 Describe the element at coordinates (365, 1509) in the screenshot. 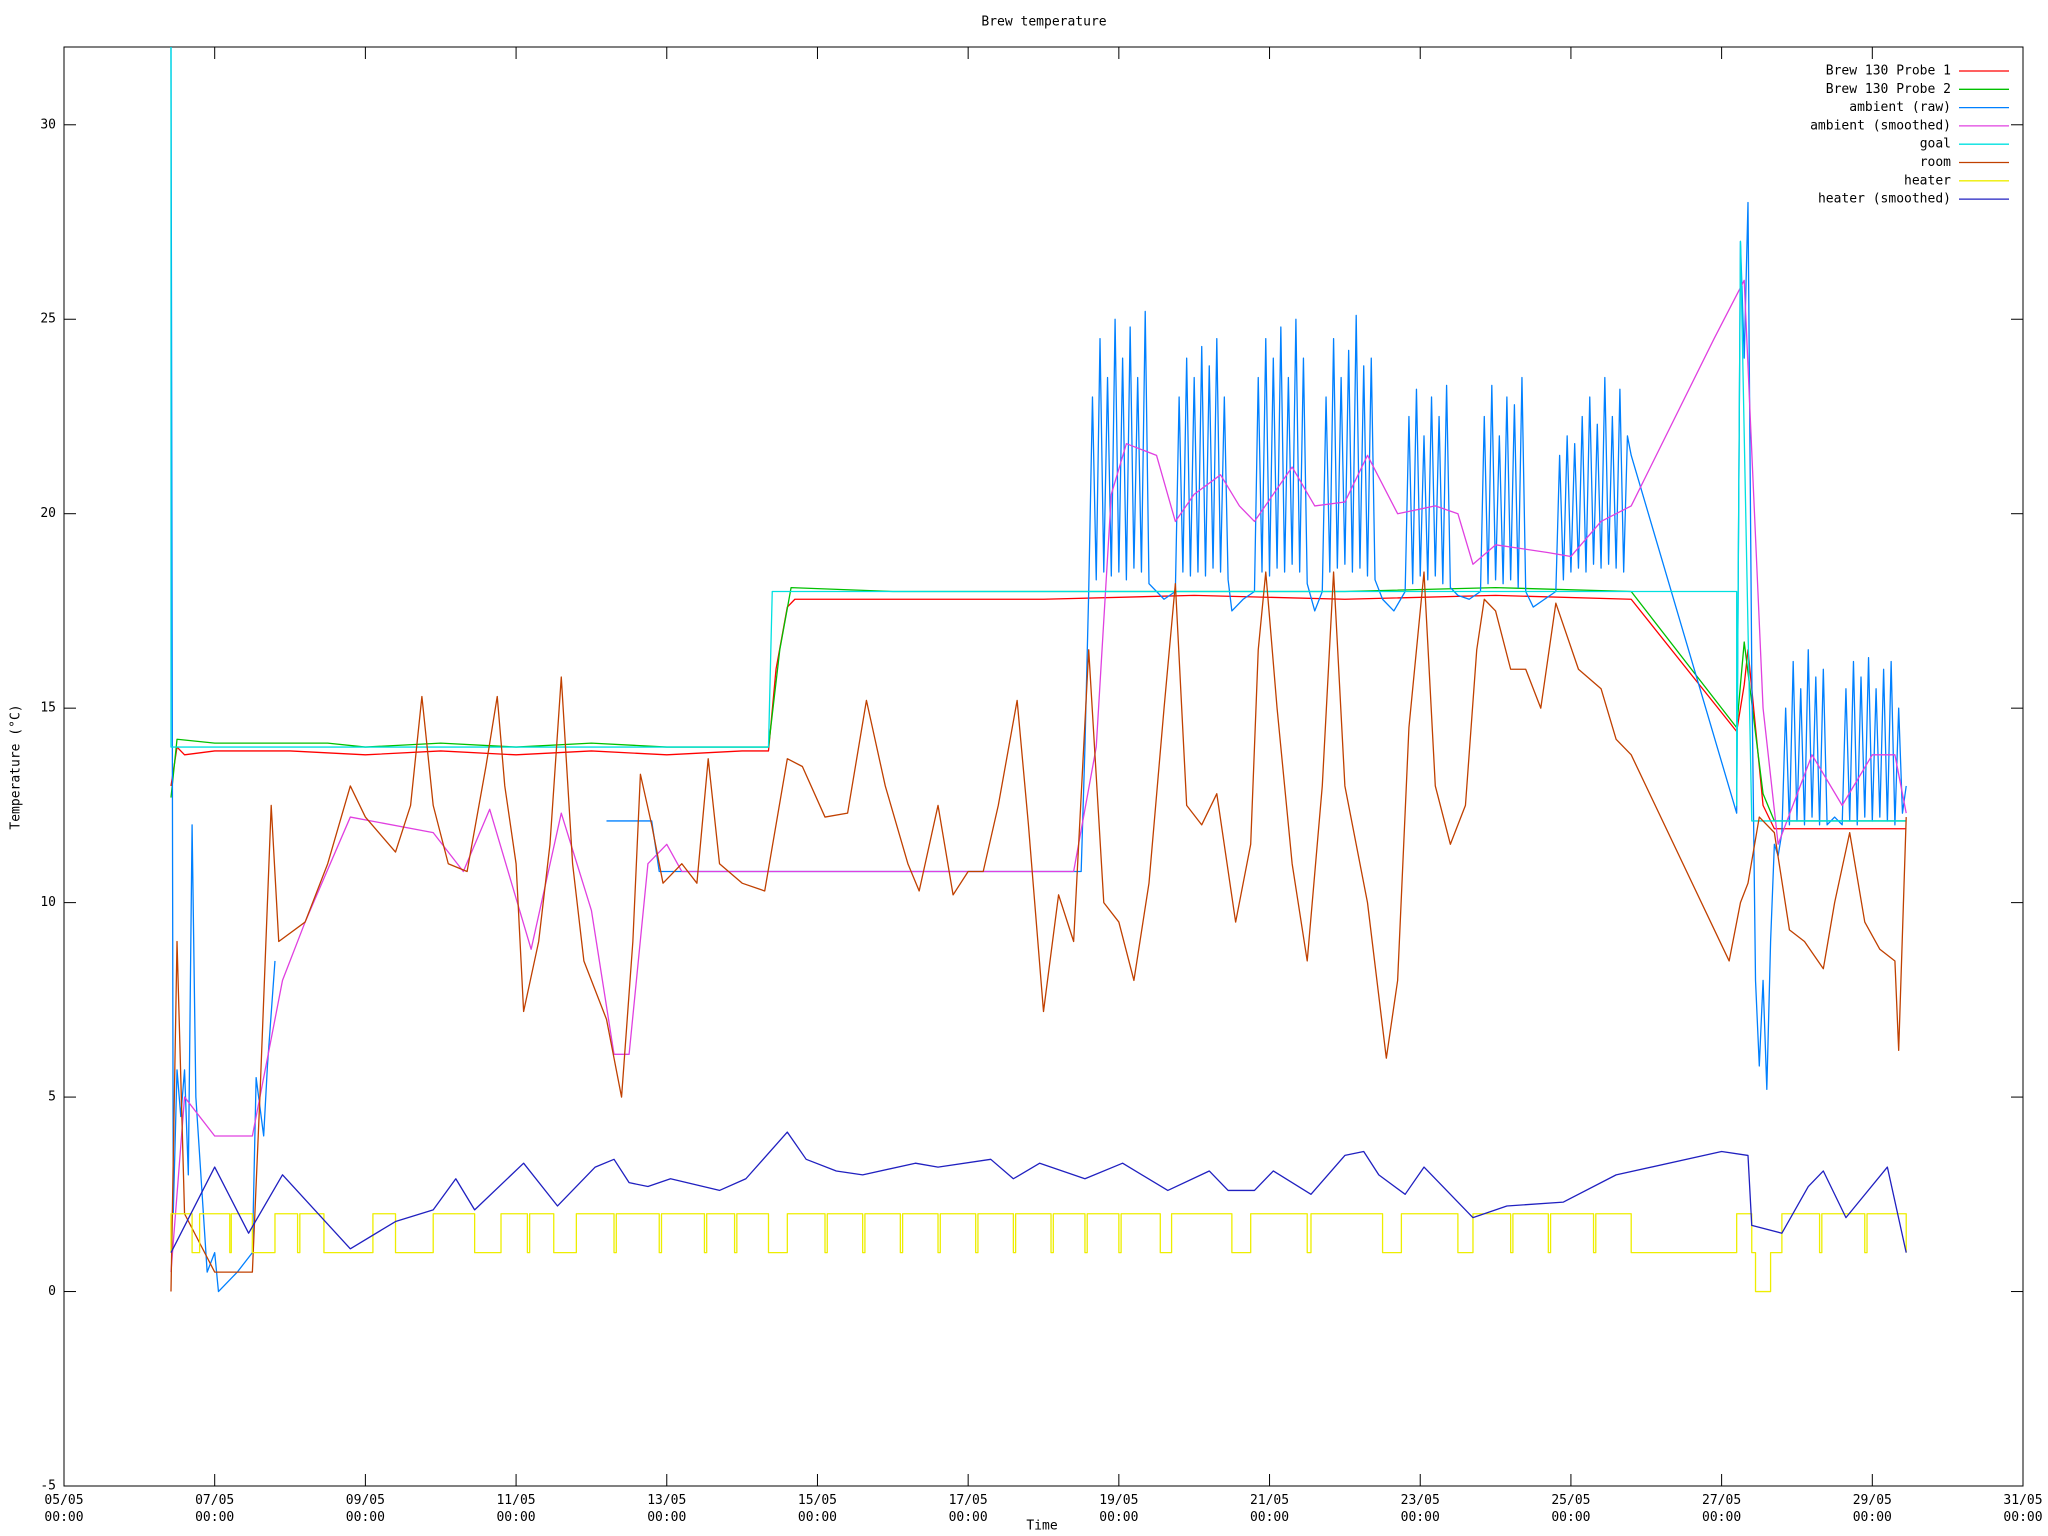

I see `x-tick-label: 09/05 00:00` at that location.